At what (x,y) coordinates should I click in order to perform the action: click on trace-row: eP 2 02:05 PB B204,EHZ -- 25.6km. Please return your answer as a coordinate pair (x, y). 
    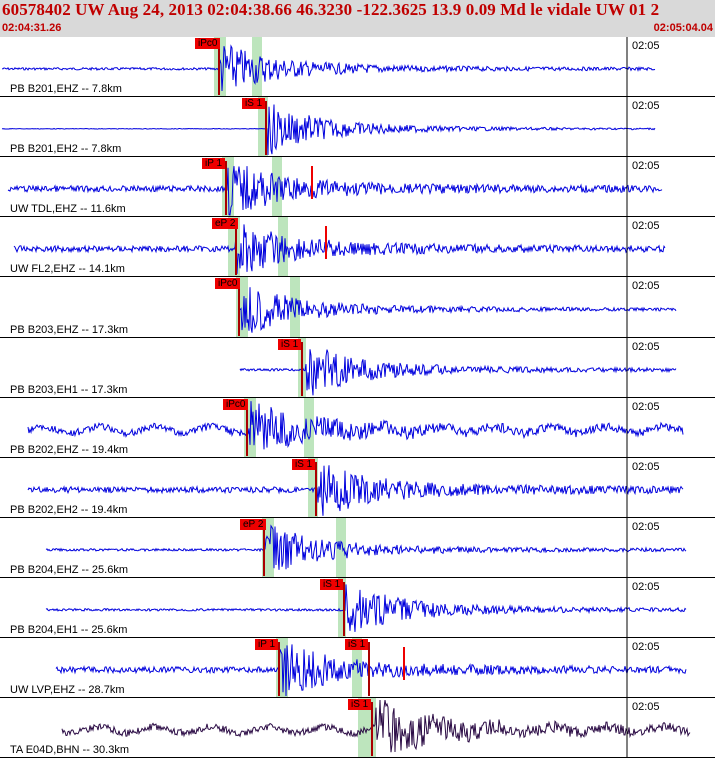
    Looking at the image, I should click on (357, 548).